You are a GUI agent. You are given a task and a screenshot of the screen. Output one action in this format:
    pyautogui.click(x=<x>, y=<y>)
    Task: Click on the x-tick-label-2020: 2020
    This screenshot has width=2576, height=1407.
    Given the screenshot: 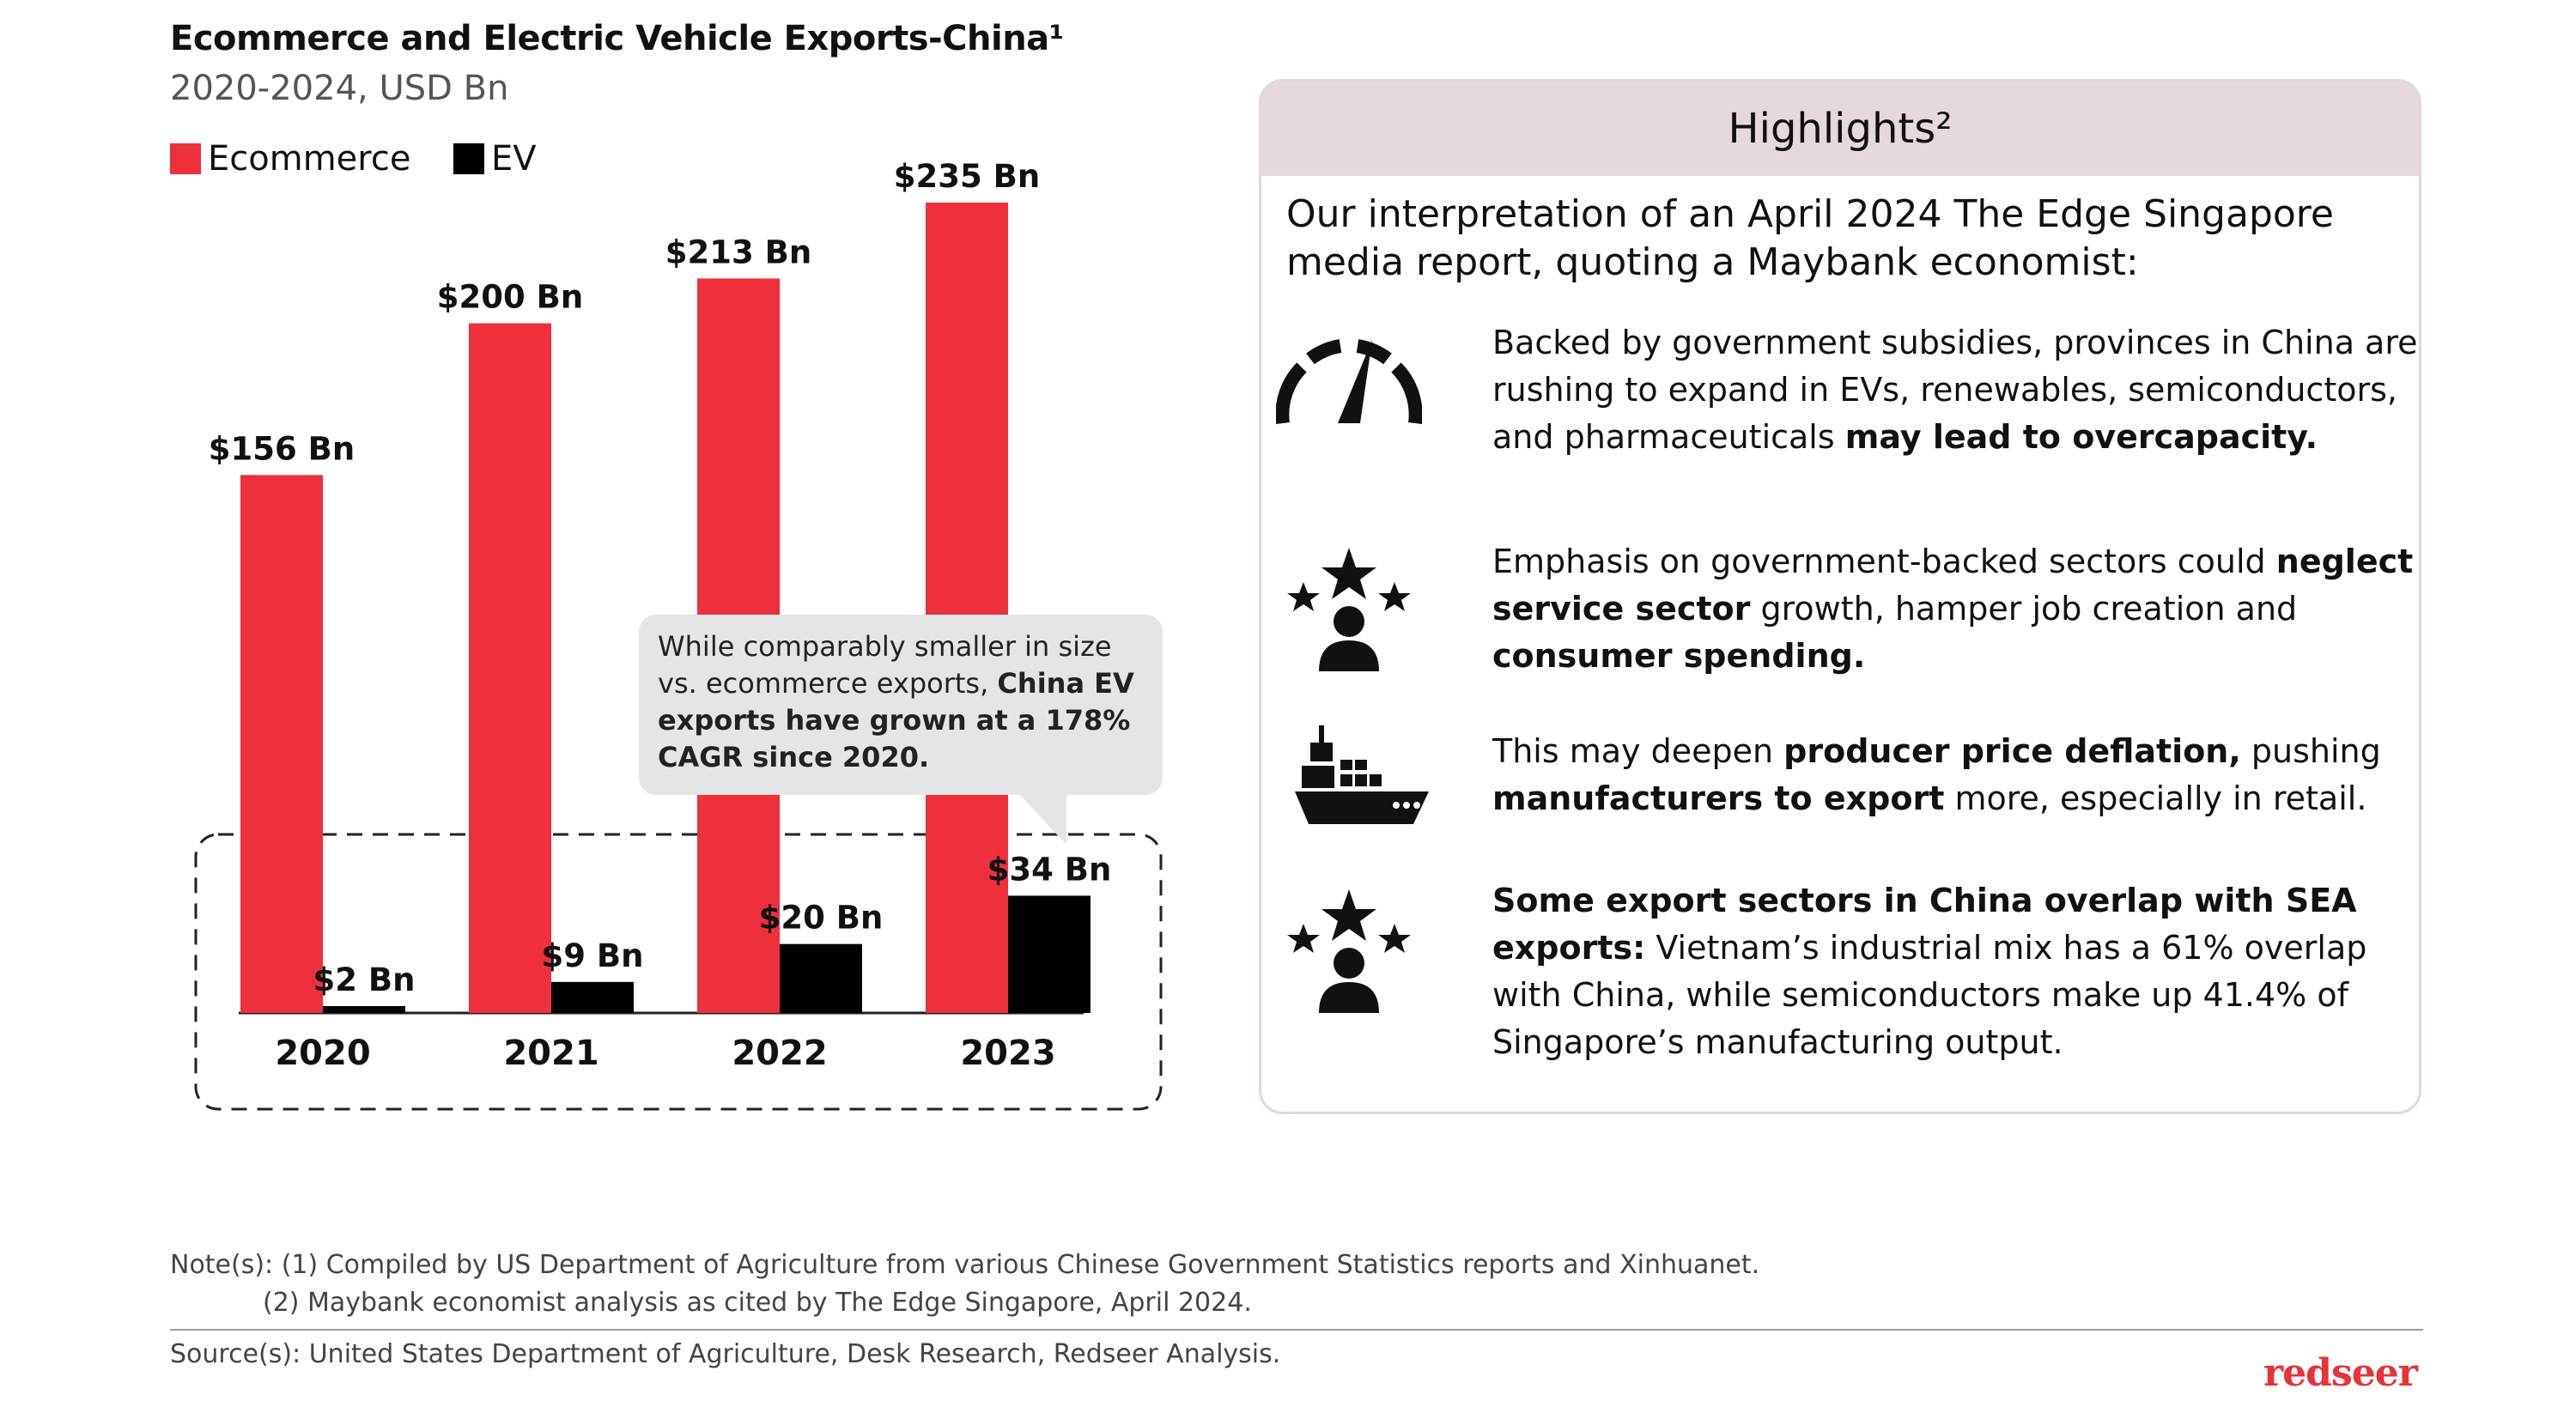 What is the action you would take?
    pyautogui.click(x=323, y=1053)
    